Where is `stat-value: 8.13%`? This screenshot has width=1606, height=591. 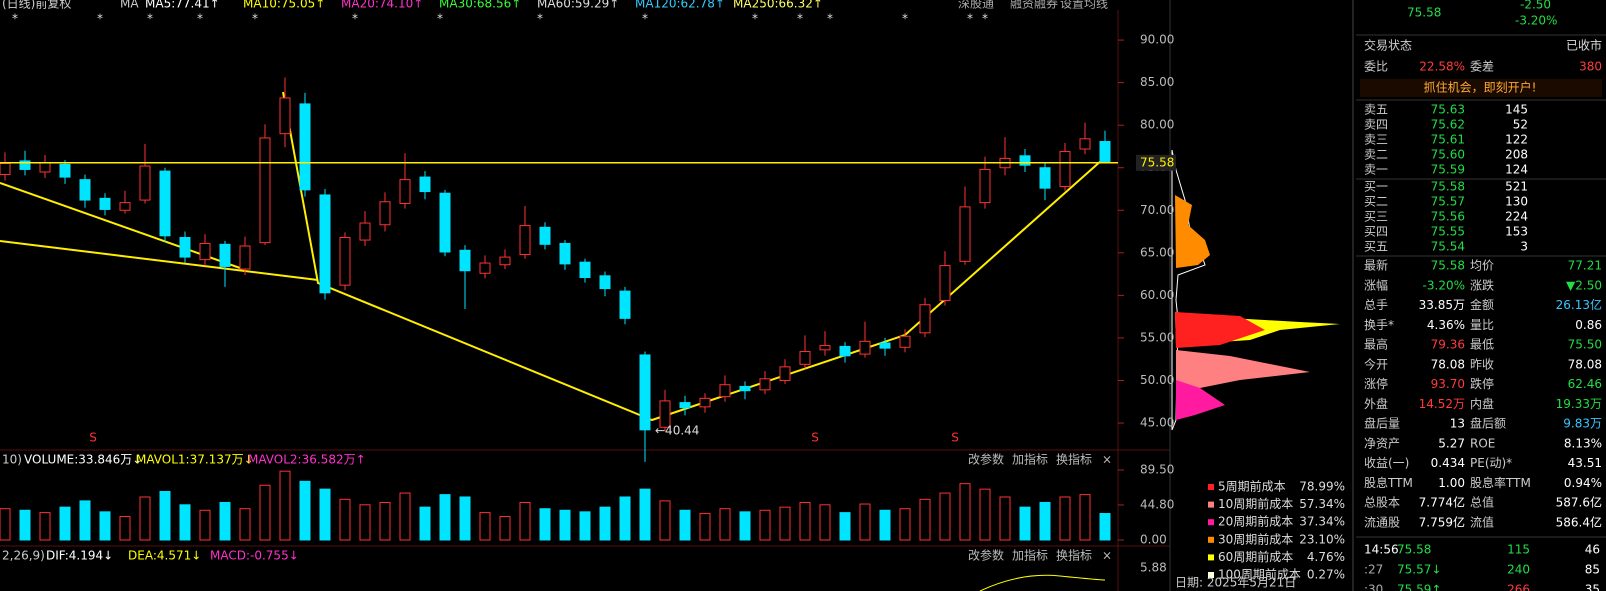 stat-value: 8.13% is located at coordinates (1583, 443).